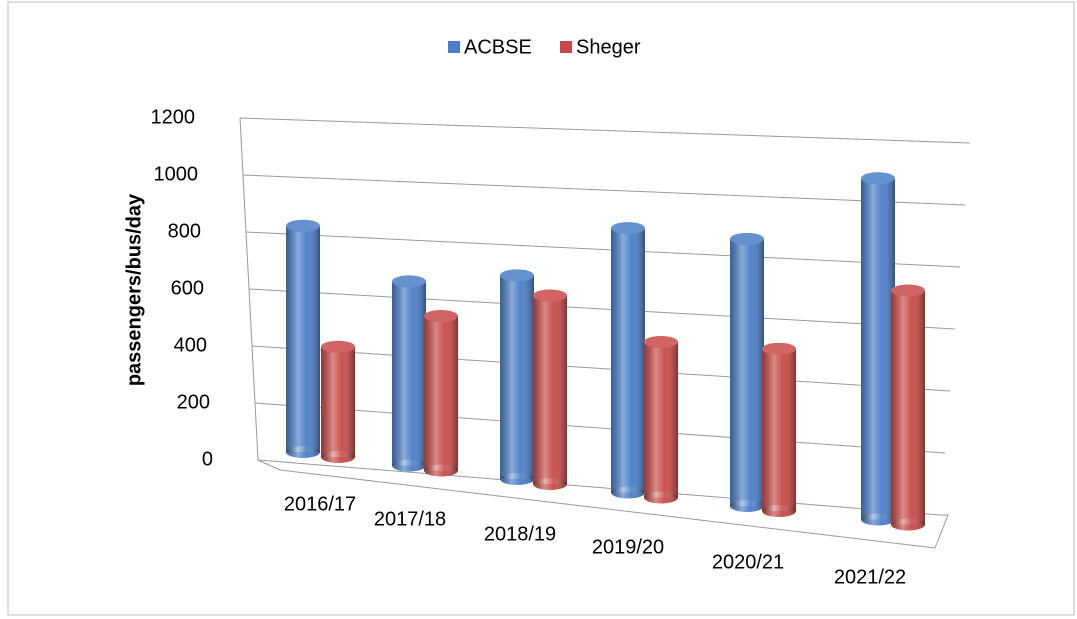  Describe the element at coordinates (320, 504) in the screenshot. I see `x-tick-label: 2016/17` at that location.